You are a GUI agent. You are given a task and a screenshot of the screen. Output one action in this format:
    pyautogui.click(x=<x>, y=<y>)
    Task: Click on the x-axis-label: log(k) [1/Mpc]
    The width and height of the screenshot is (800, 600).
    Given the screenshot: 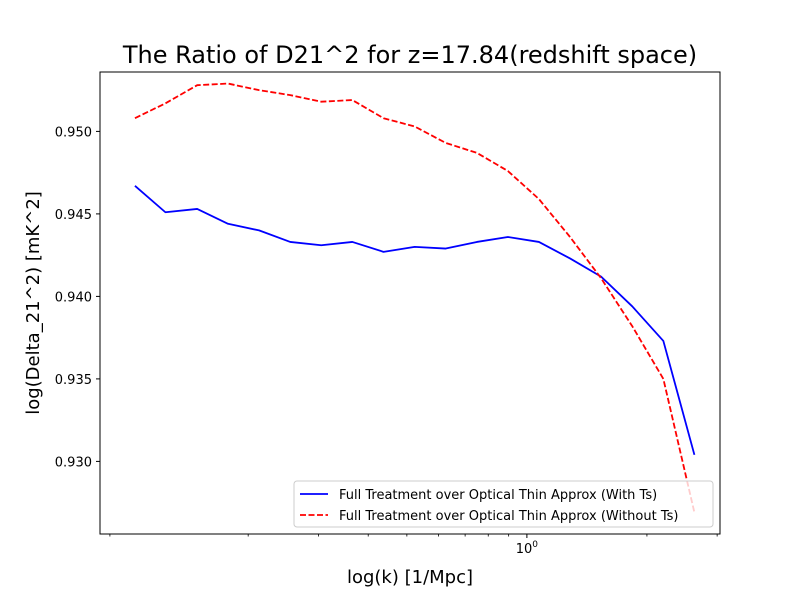 What is the action you would take?
    pyautogui.click(x=410, y=577)
    